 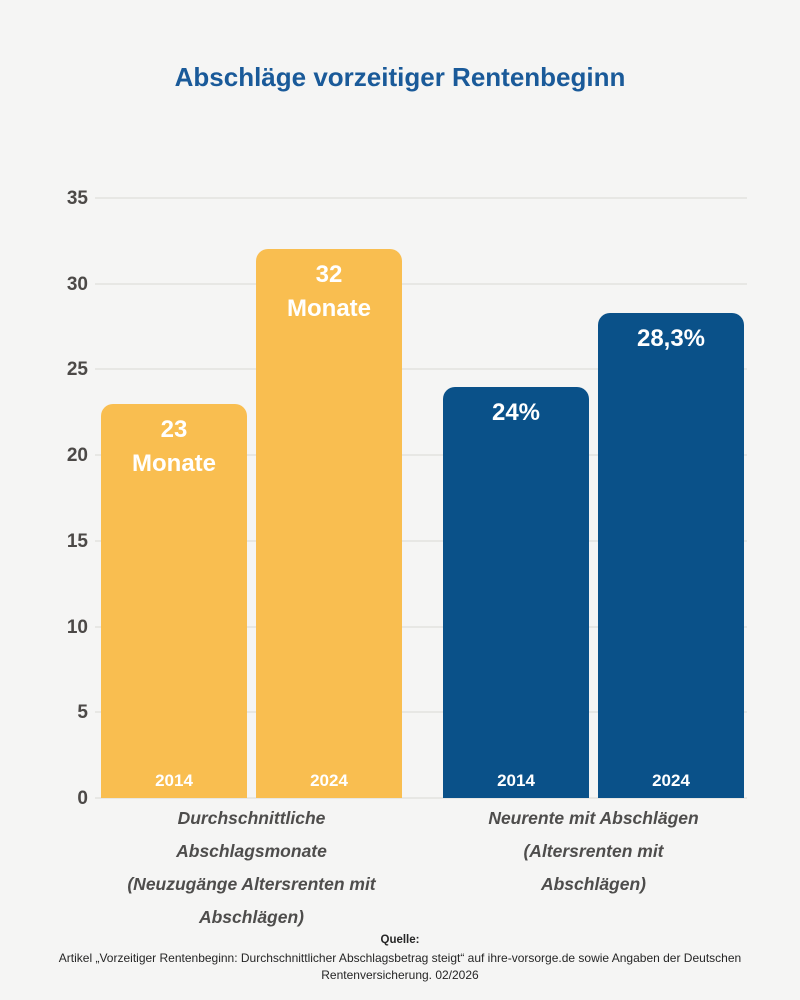 I want to click on y-axis-tick-label: 30, so click(x=77, y=284).